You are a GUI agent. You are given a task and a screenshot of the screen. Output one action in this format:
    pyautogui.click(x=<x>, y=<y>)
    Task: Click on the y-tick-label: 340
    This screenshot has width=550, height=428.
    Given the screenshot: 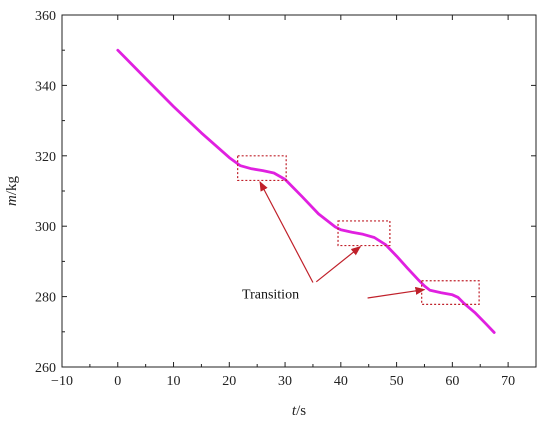 What is the action you would take?
    pyautogui.click(x=45, y=86)
    